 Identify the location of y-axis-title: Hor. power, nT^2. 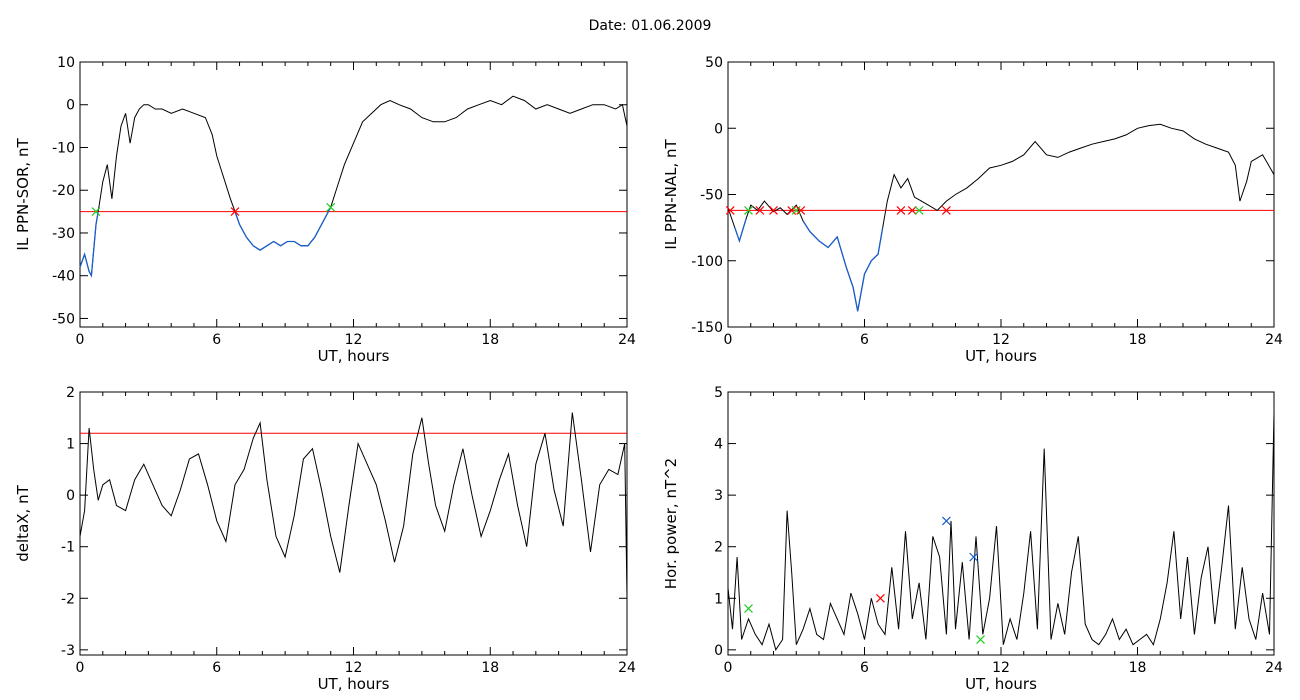
(671, 523).